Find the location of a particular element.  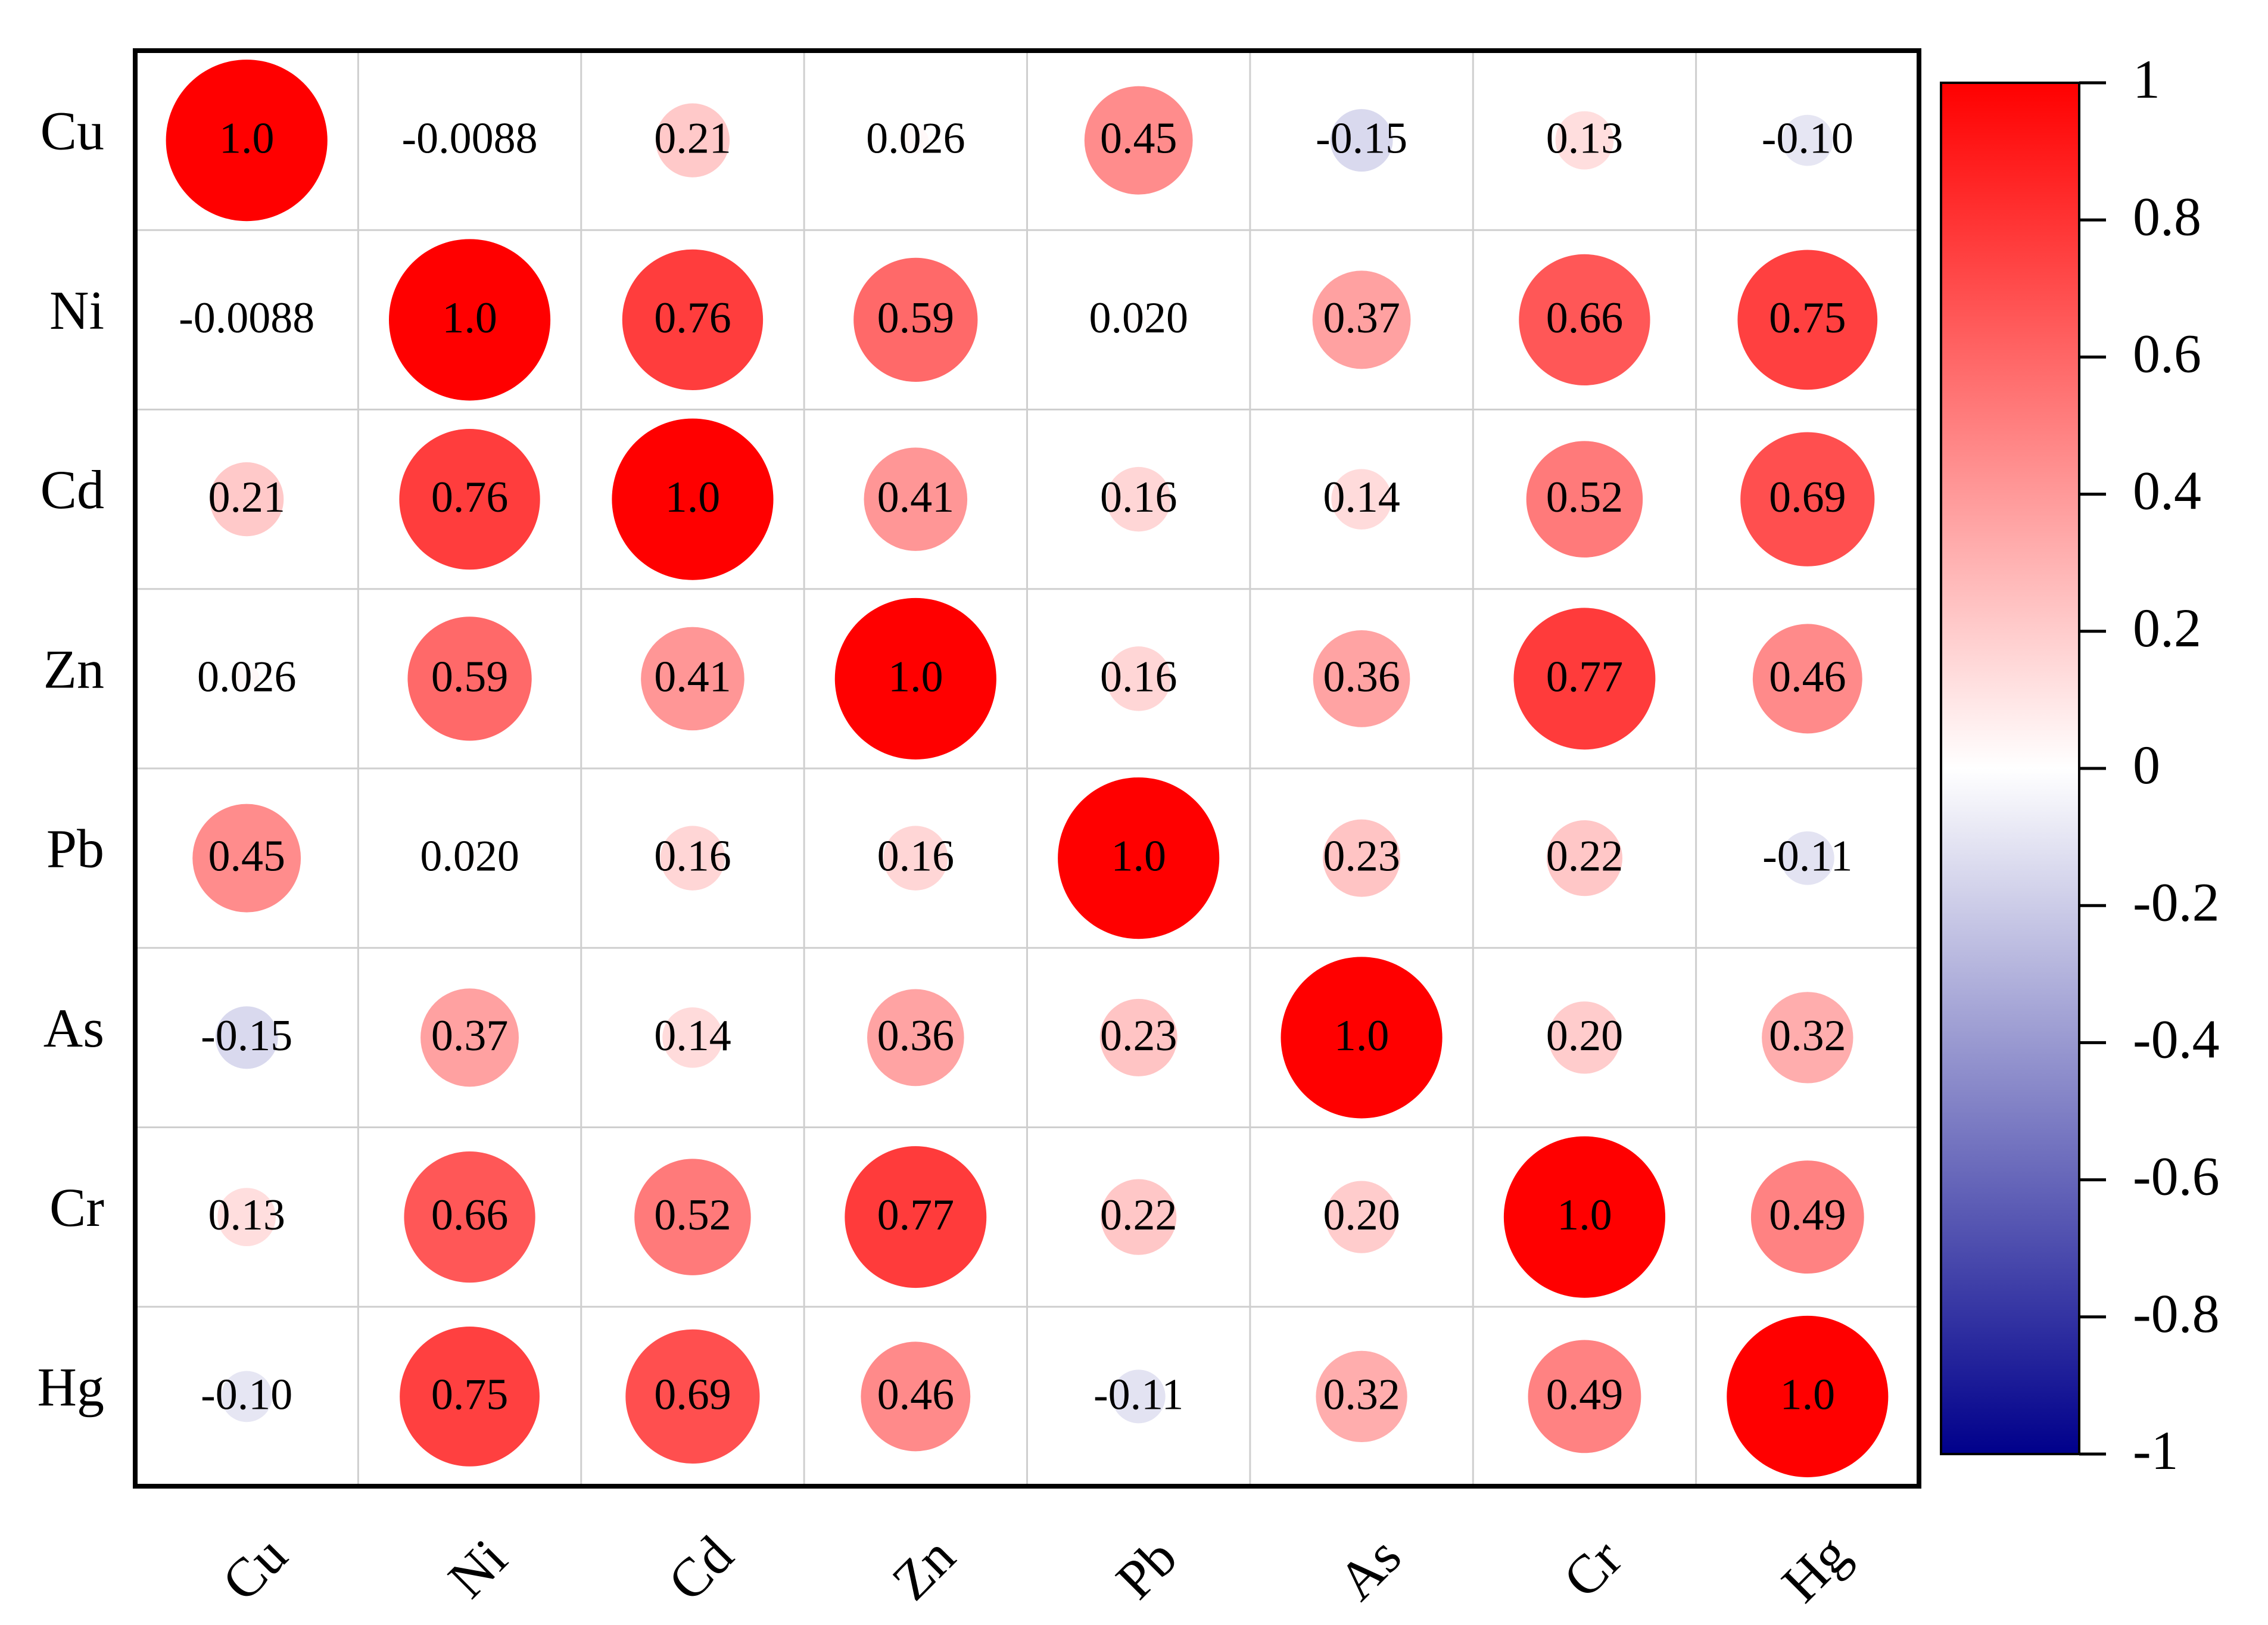

cell-label: 0.66 is located at coordinates (470, 1215).